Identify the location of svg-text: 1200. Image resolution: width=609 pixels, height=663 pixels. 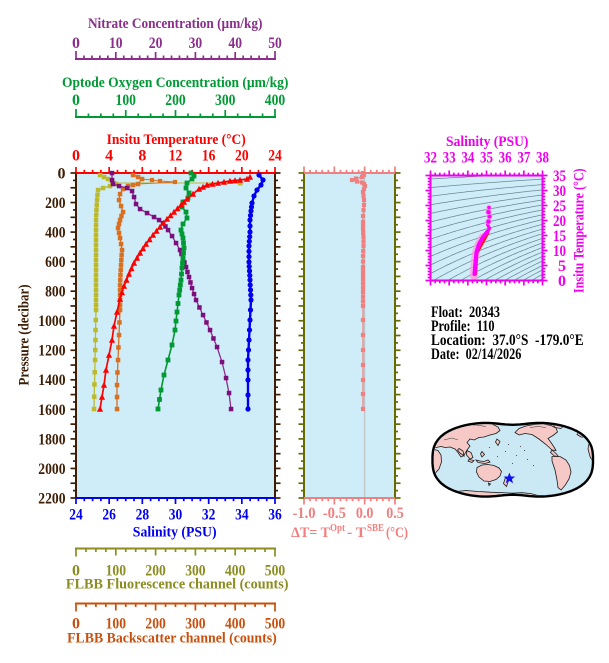
(51, 351).